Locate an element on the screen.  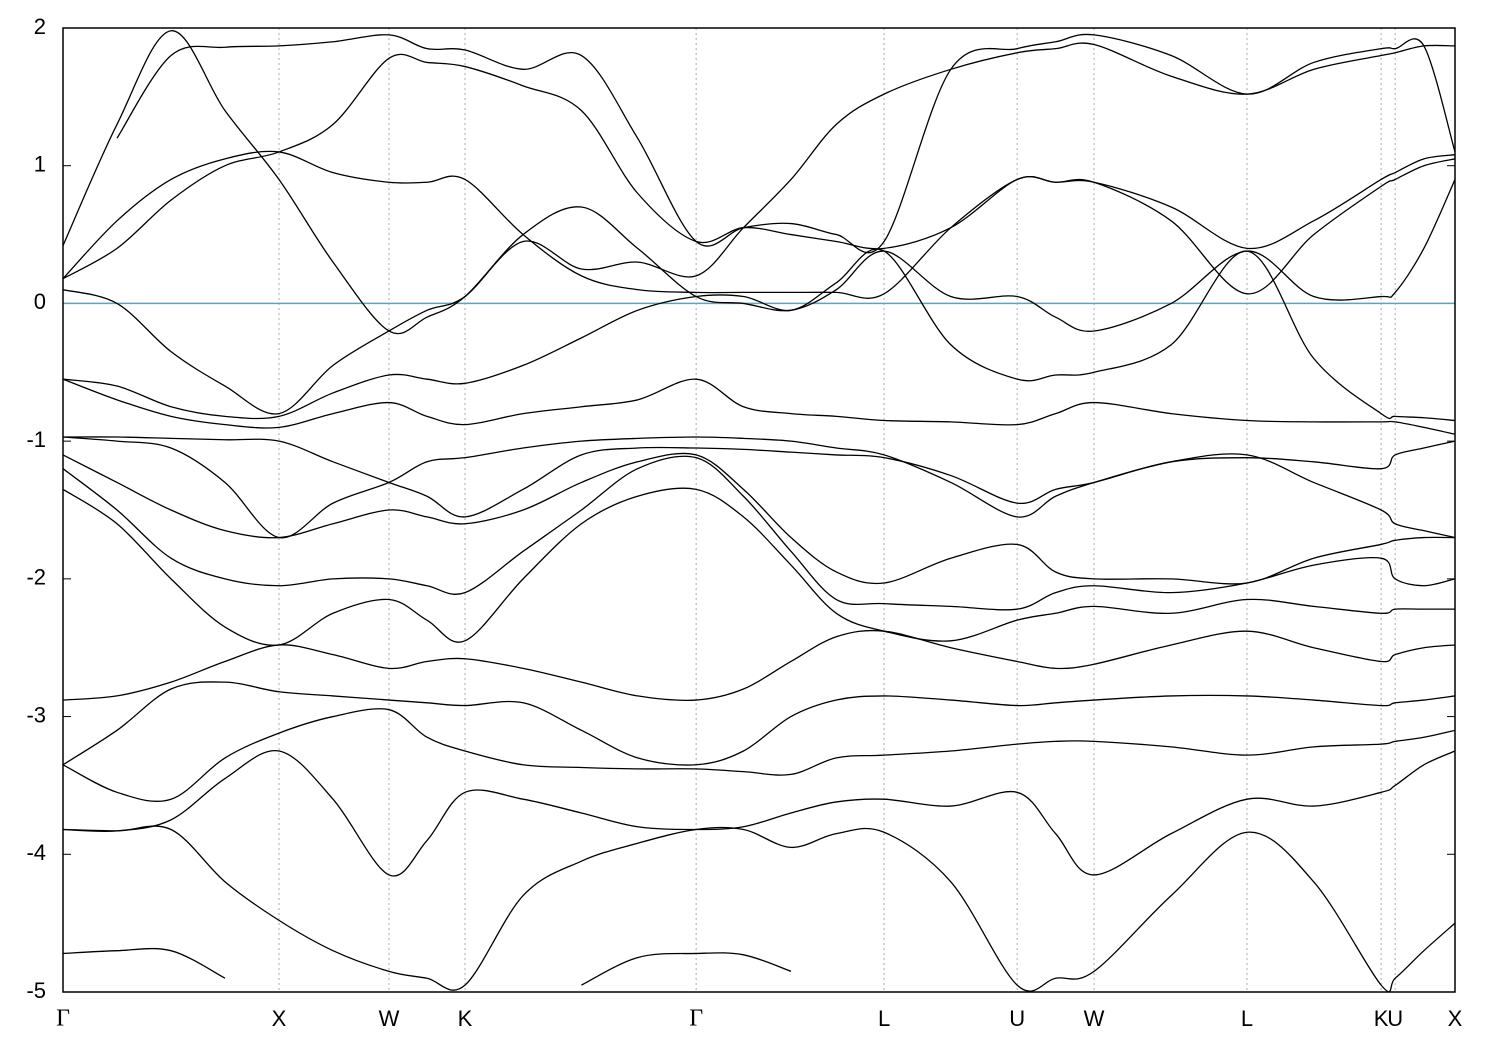
y-tick-label: -5 is located at coordinates (36, 990).